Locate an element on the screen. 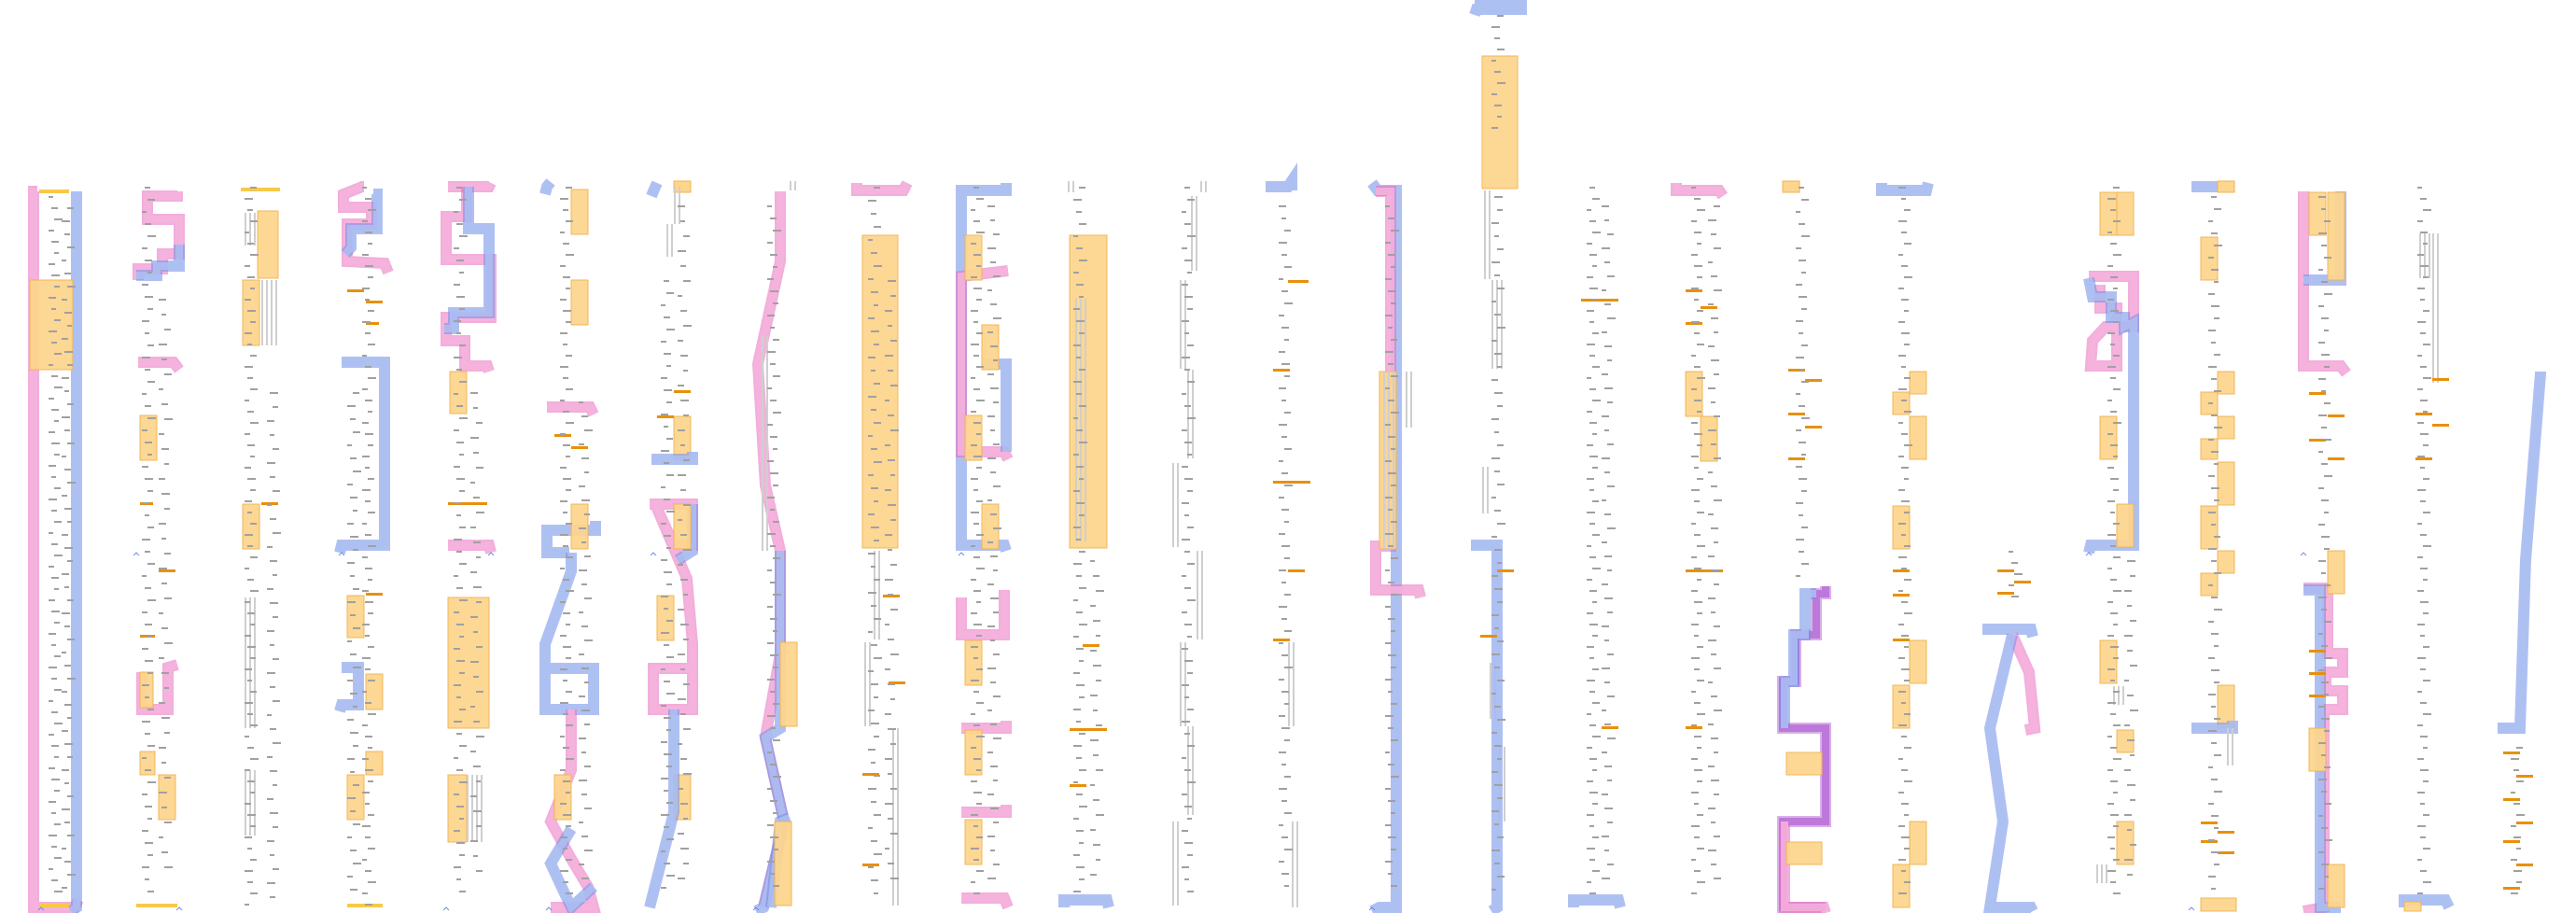  col3b-mark is located at coordinates (275, 785).